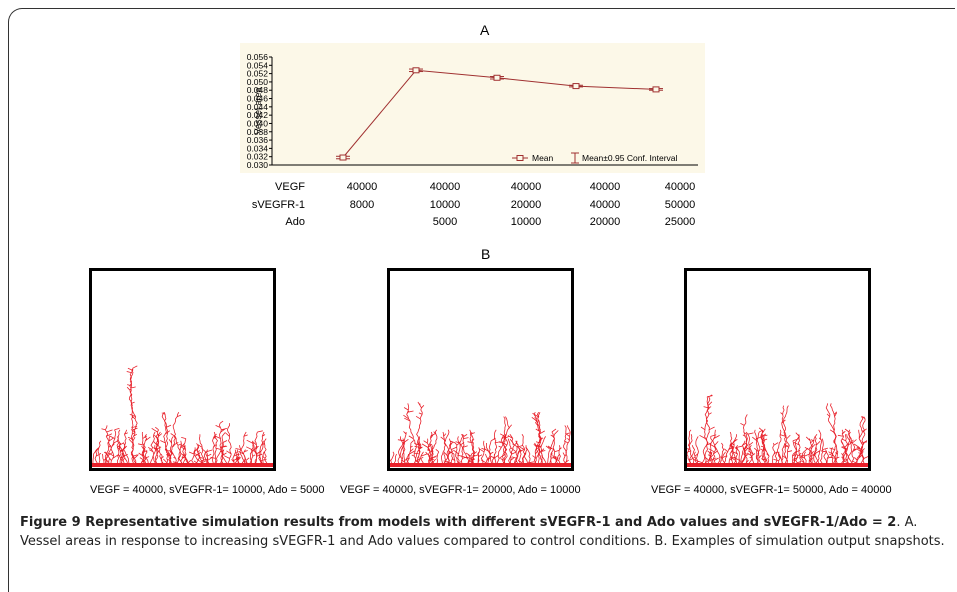 The image size is (957, 592). I want to click on y-tick-label: 0.036, so click(258, 140).